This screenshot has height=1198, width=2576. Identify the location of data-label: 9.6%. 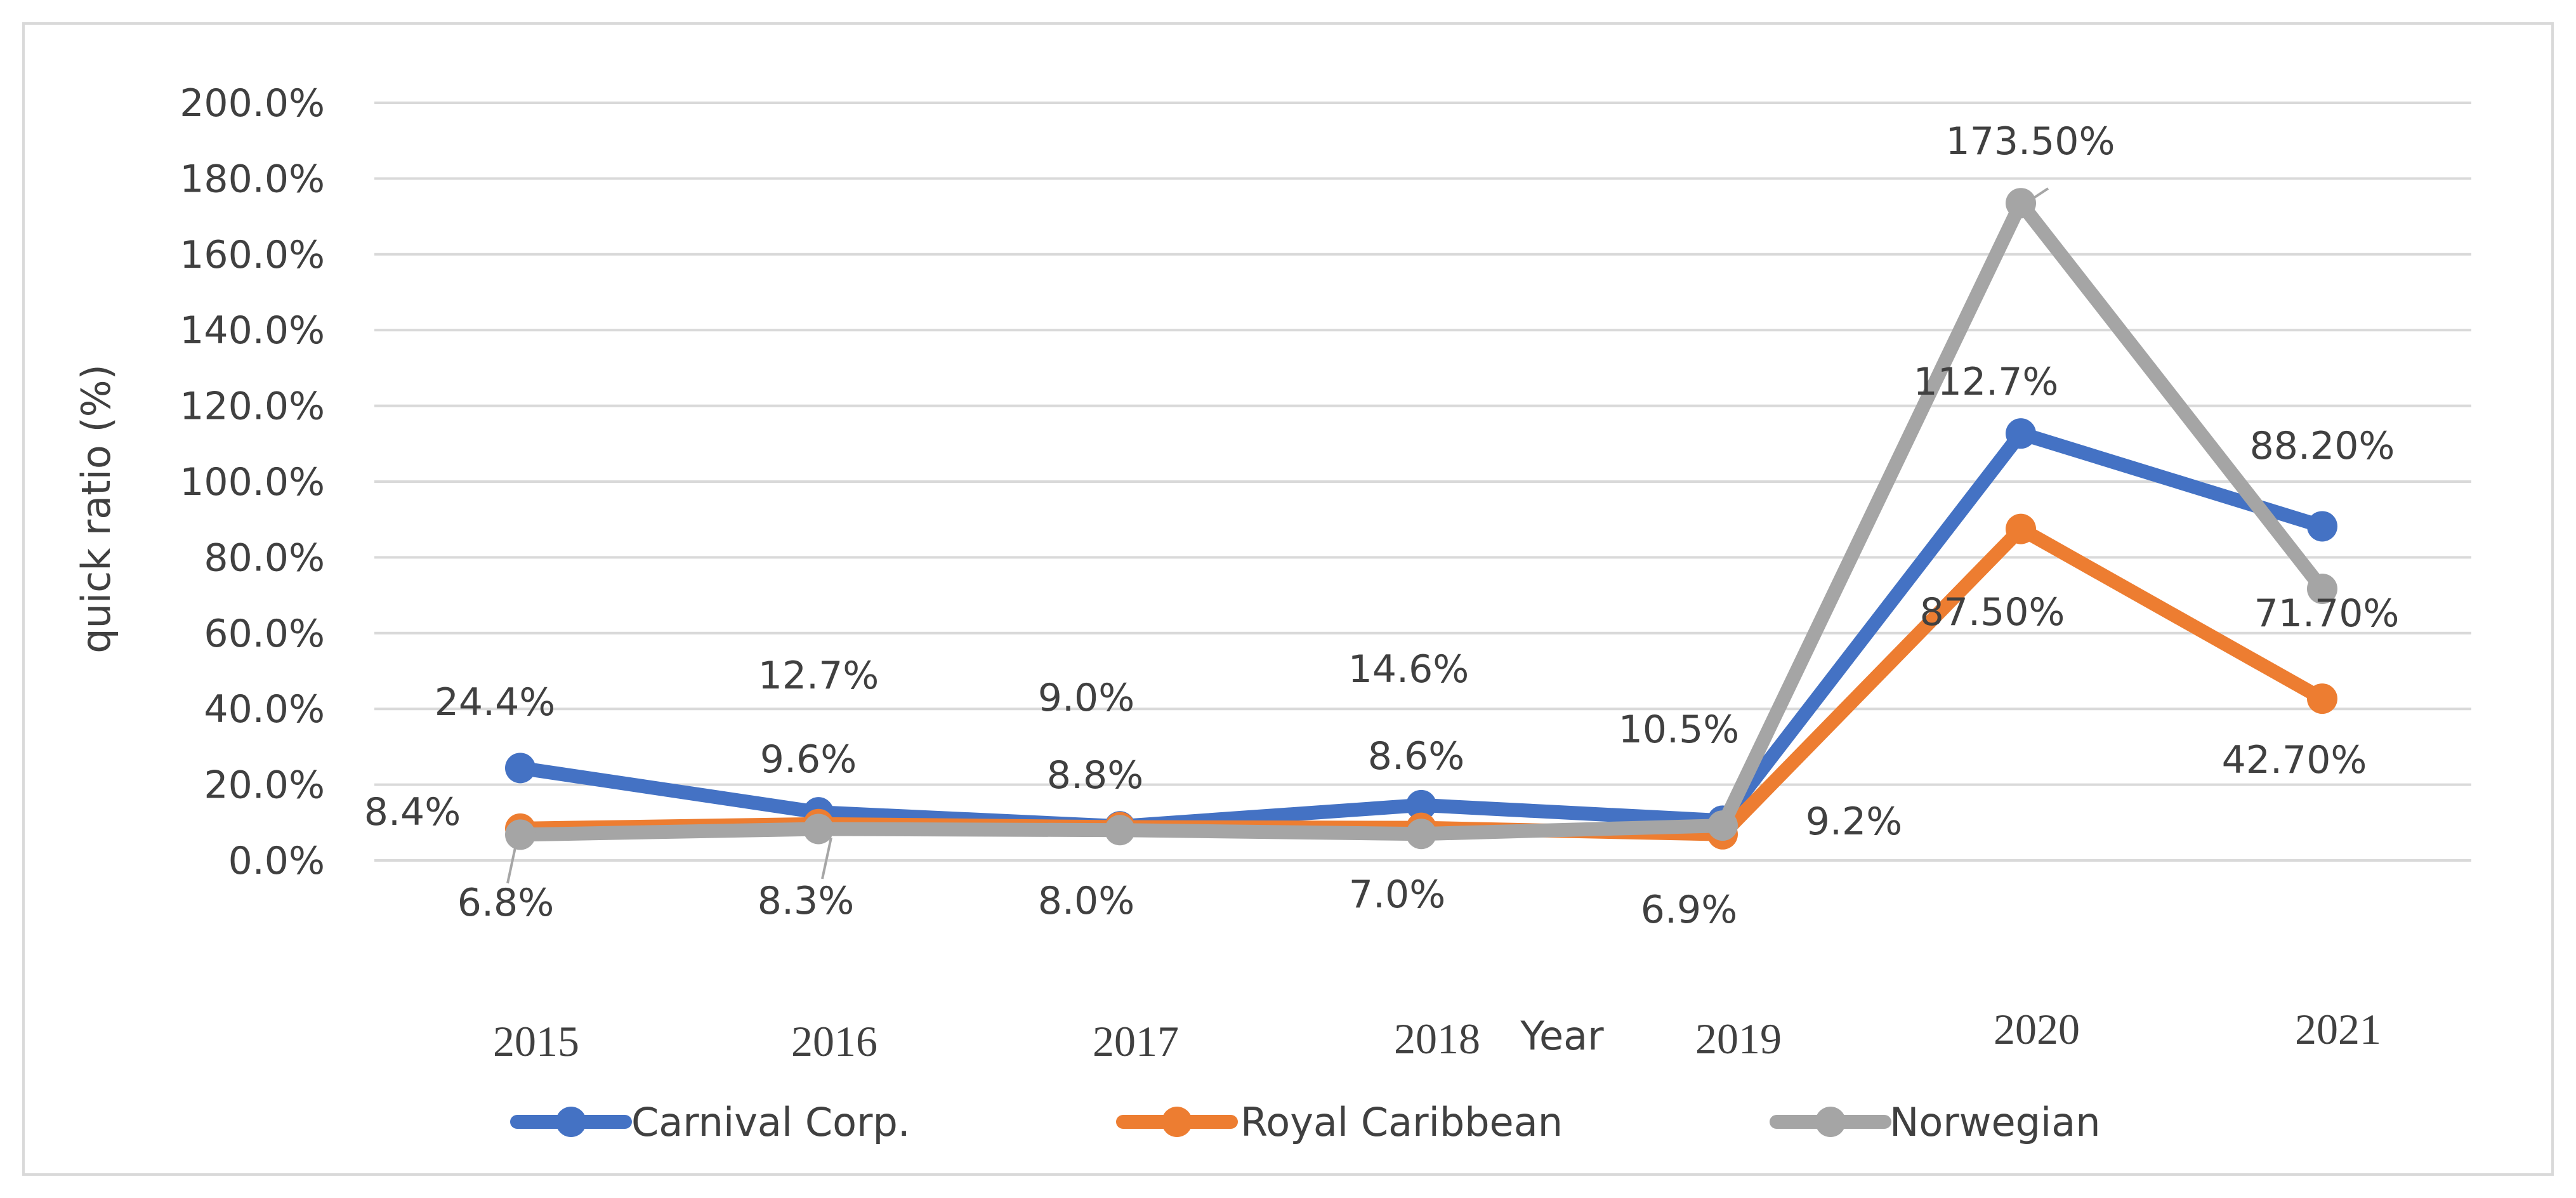
(808, 759).